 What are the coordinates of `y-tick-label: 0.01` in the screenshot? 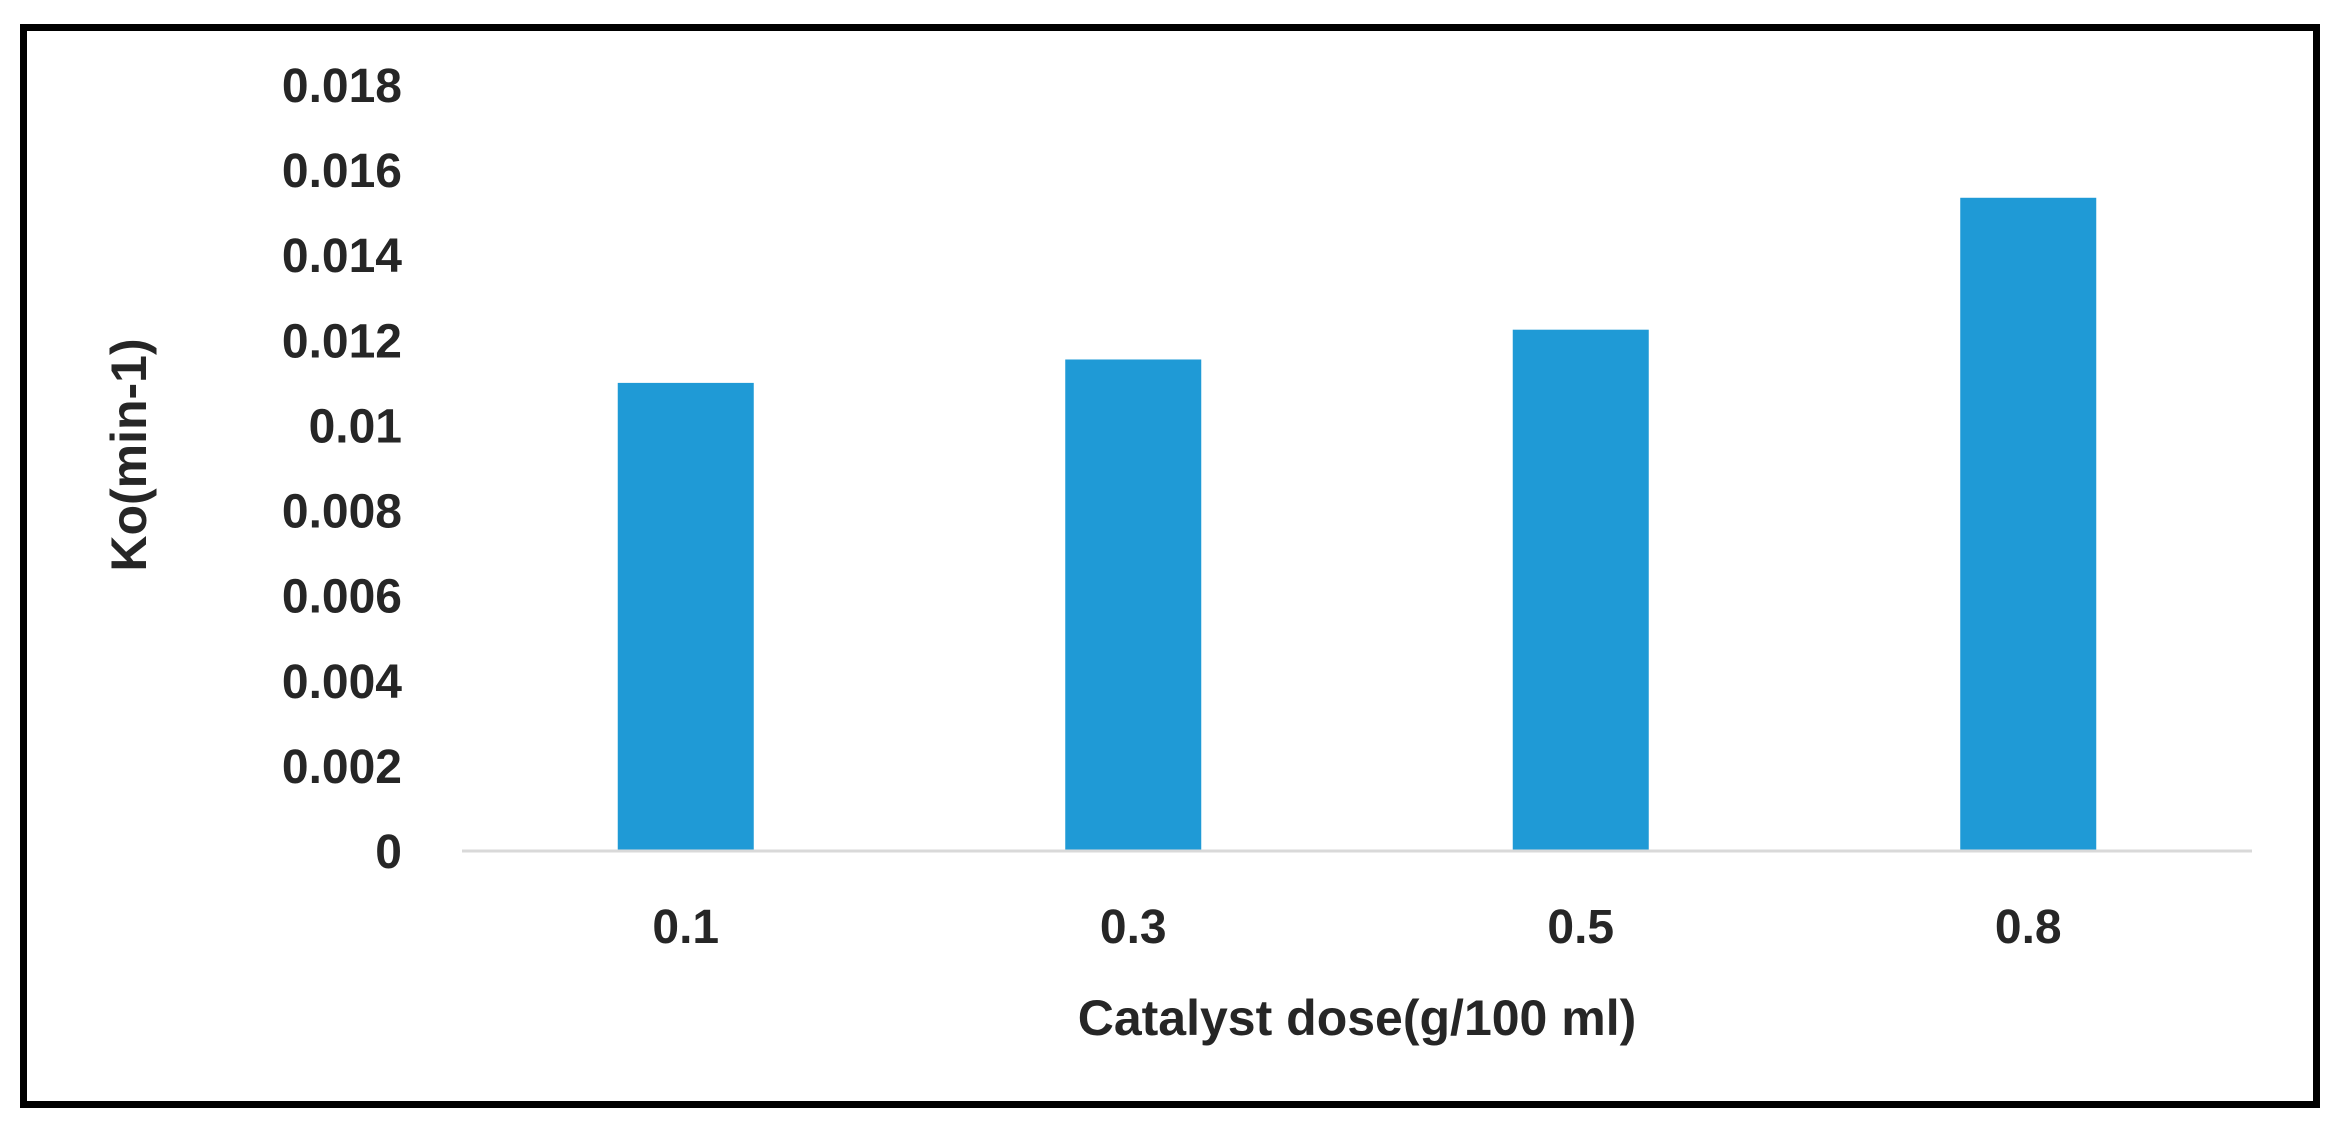 It's located at (355, 426).